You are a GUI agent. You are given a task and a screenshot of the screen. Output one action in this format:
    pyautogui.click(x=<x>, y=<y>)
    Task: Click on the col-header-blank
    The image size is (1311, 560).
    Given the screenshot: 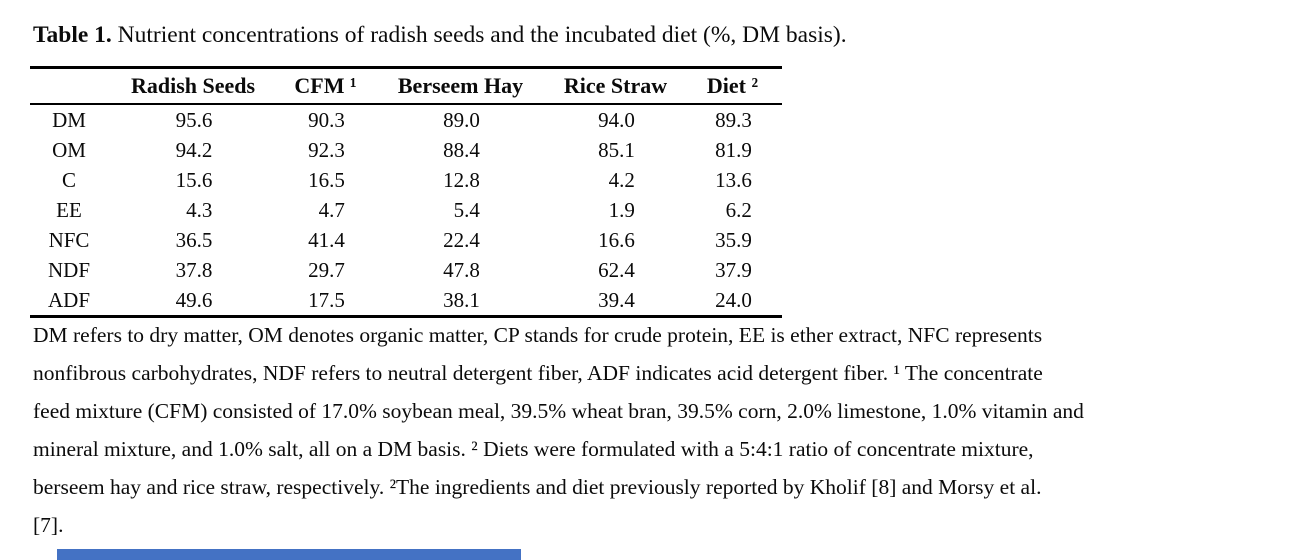 What is the action you would take?
    pyautogui.click(x=69, y=86)
    